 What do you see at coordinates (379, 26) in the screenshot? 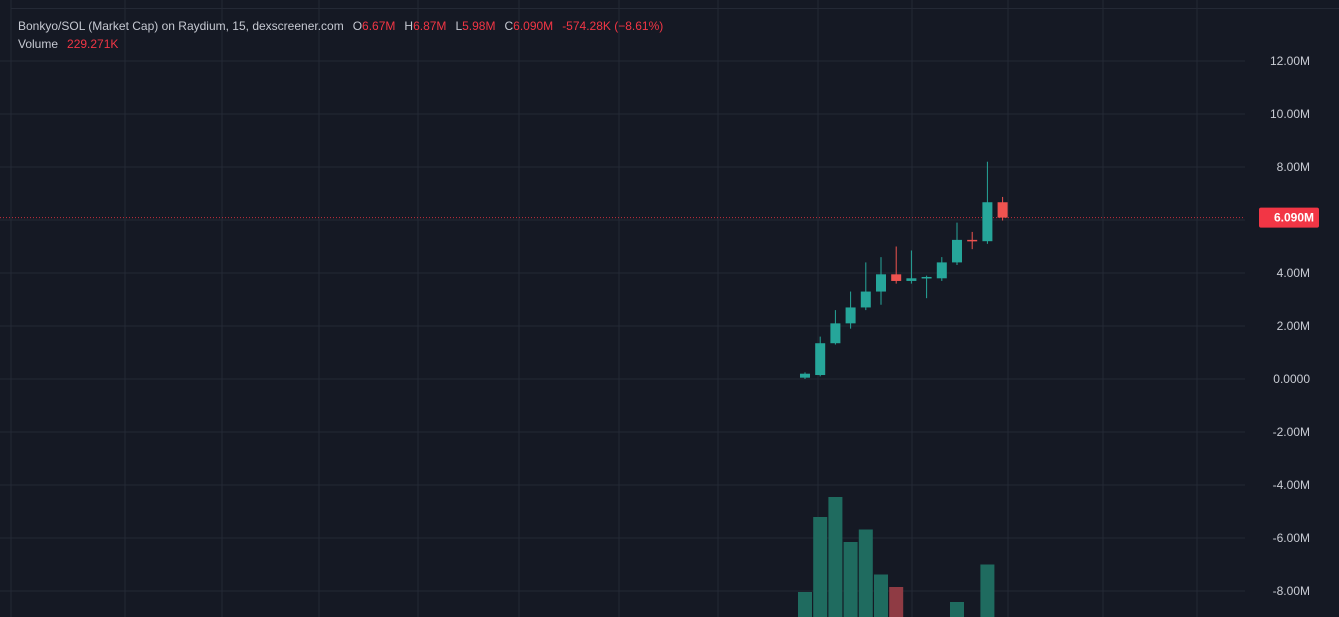
I see `legend-open-value: 6.67M` at bounding box center [379, 26].